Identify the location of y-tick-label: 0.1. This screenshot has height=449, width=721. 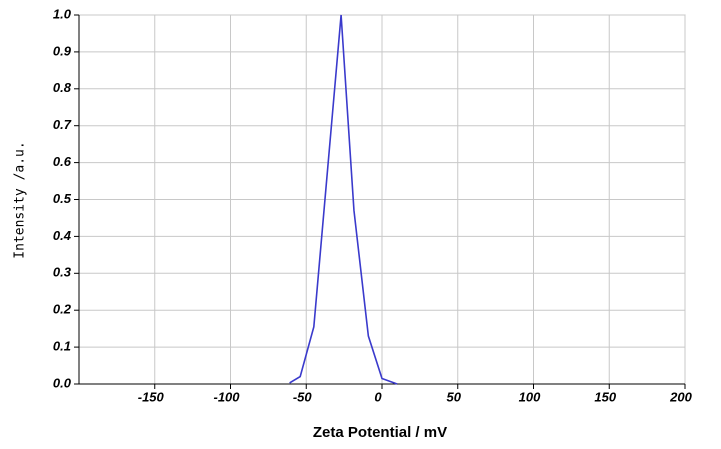
(62, 346).